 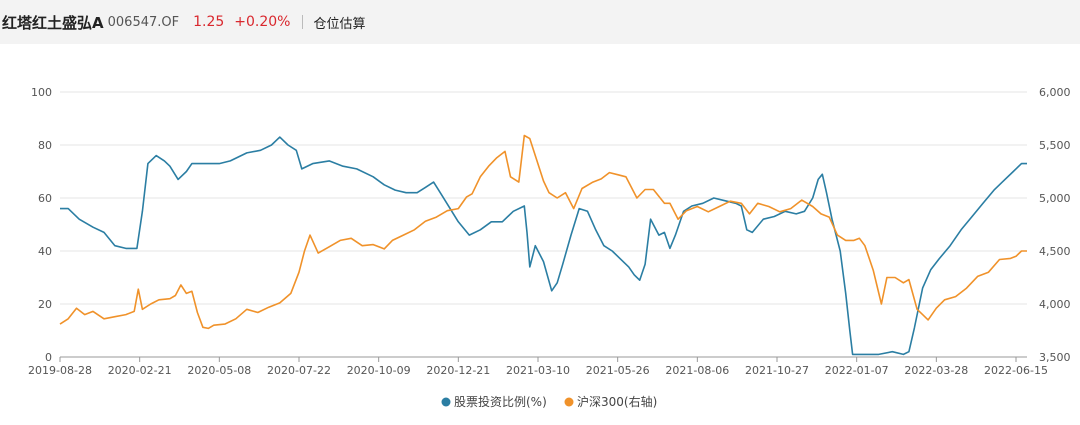 I want to click on y-right-tick-label: 4,000, so click(x=1055, y=304).